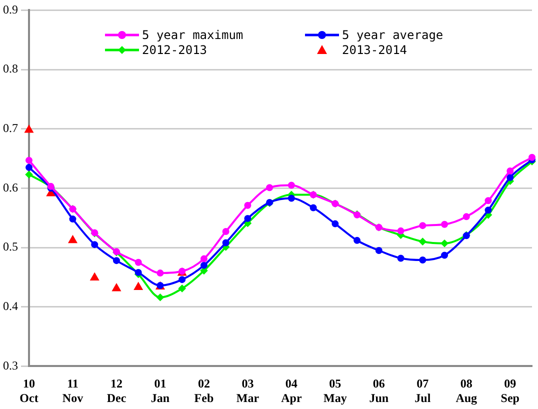 The width and height of the screenshot is (538, 409). Describe the element at coordinates (291, 390) in the screenshot. I see `x-tick-label: 04 Apr` at that location.